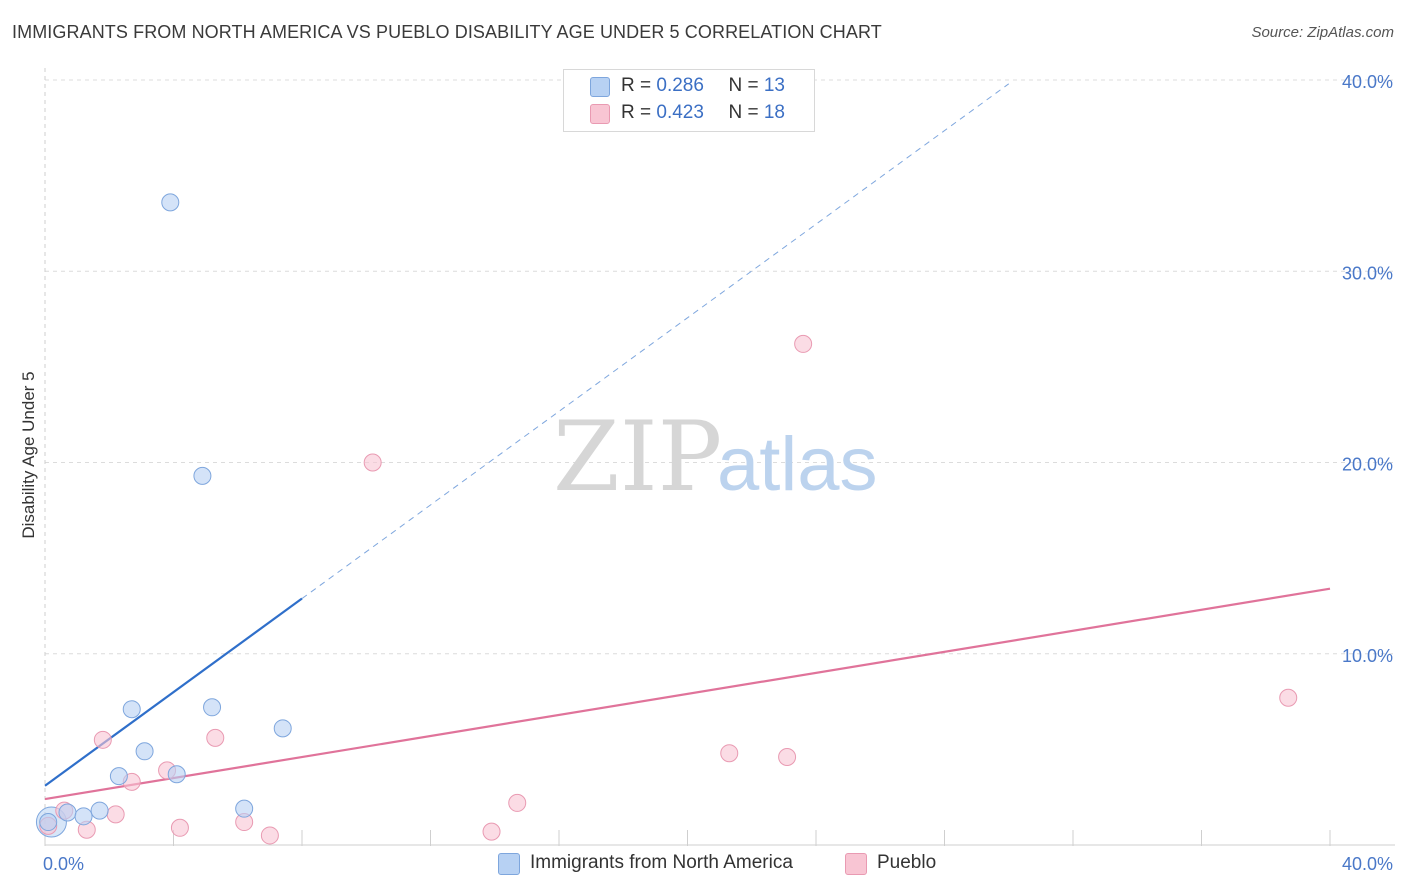  What do you see at coordinates (600, 87) in the screenshot?
I see `legend-swatch-immigrants` at bounding box center [600, 87].